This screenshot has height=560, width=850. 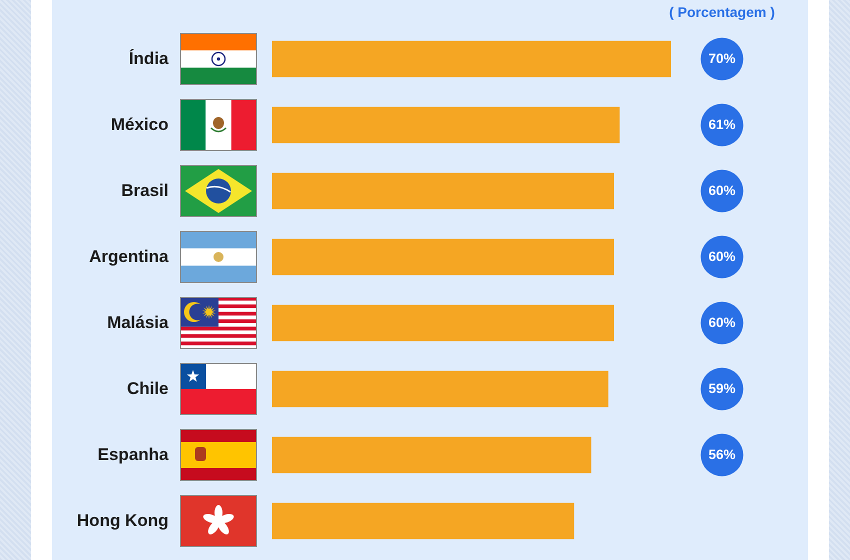 I want to click on y-tick-label: Hong Kong, so click(x=122, y=520).